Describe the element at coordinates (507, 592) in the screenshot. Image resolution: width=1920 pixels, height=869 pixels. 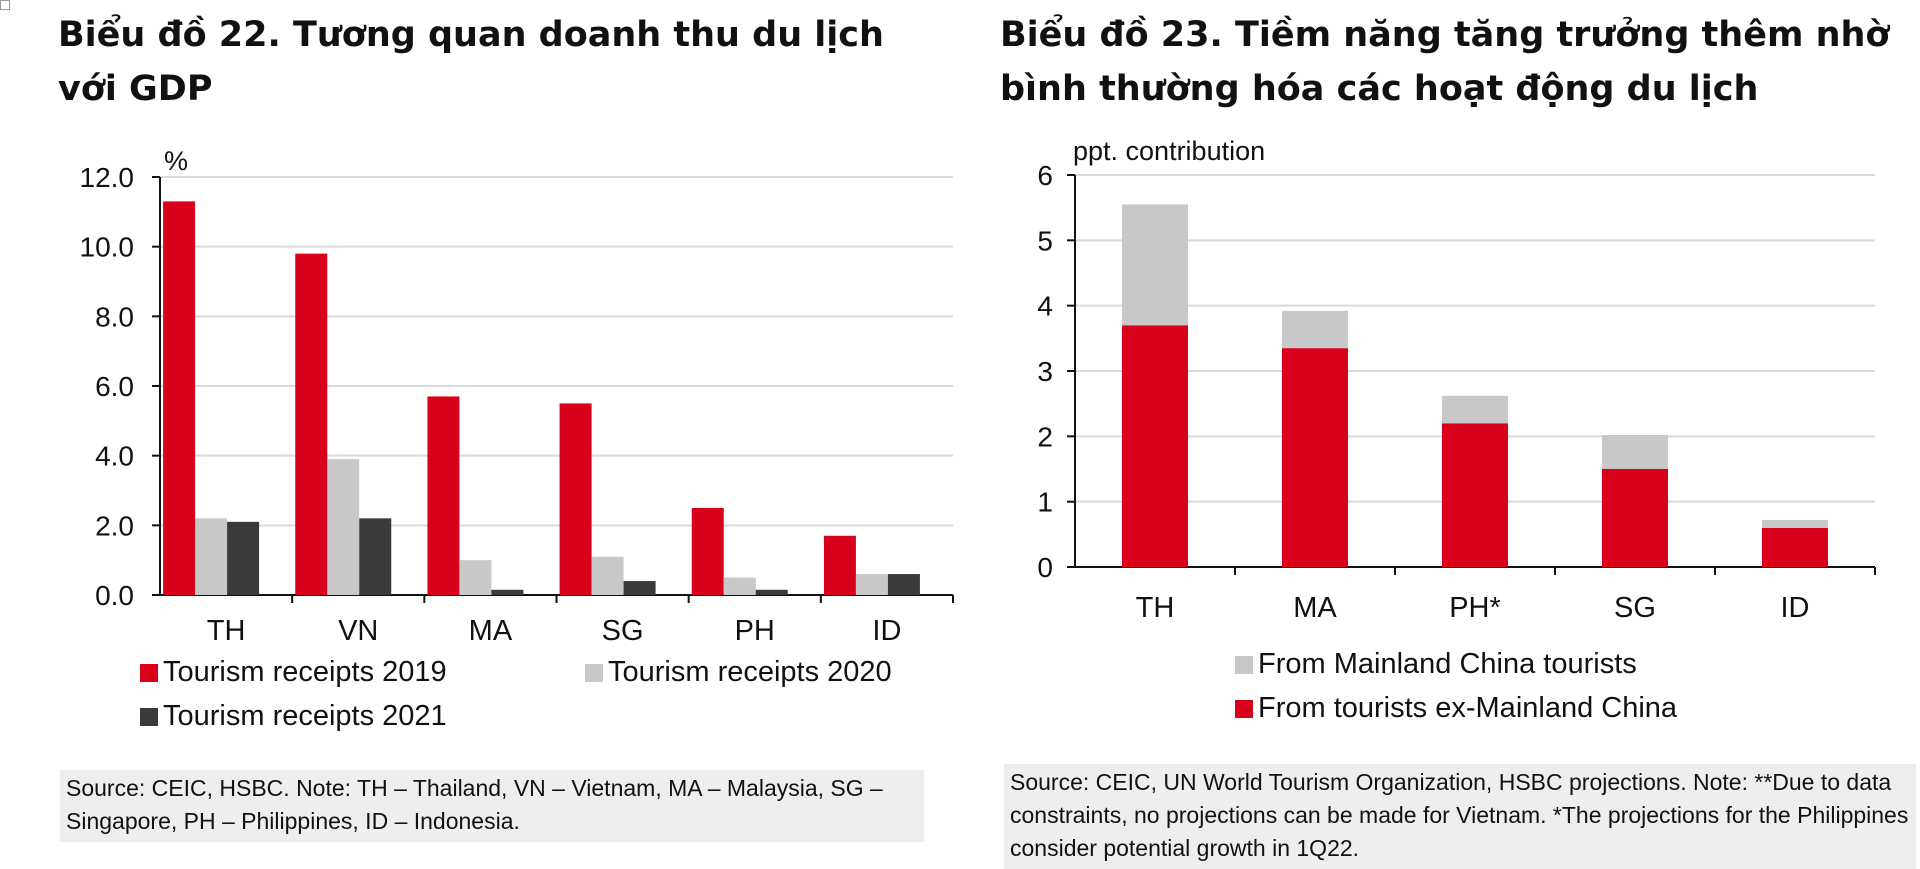
I see `bar-ma-2021` at that location.